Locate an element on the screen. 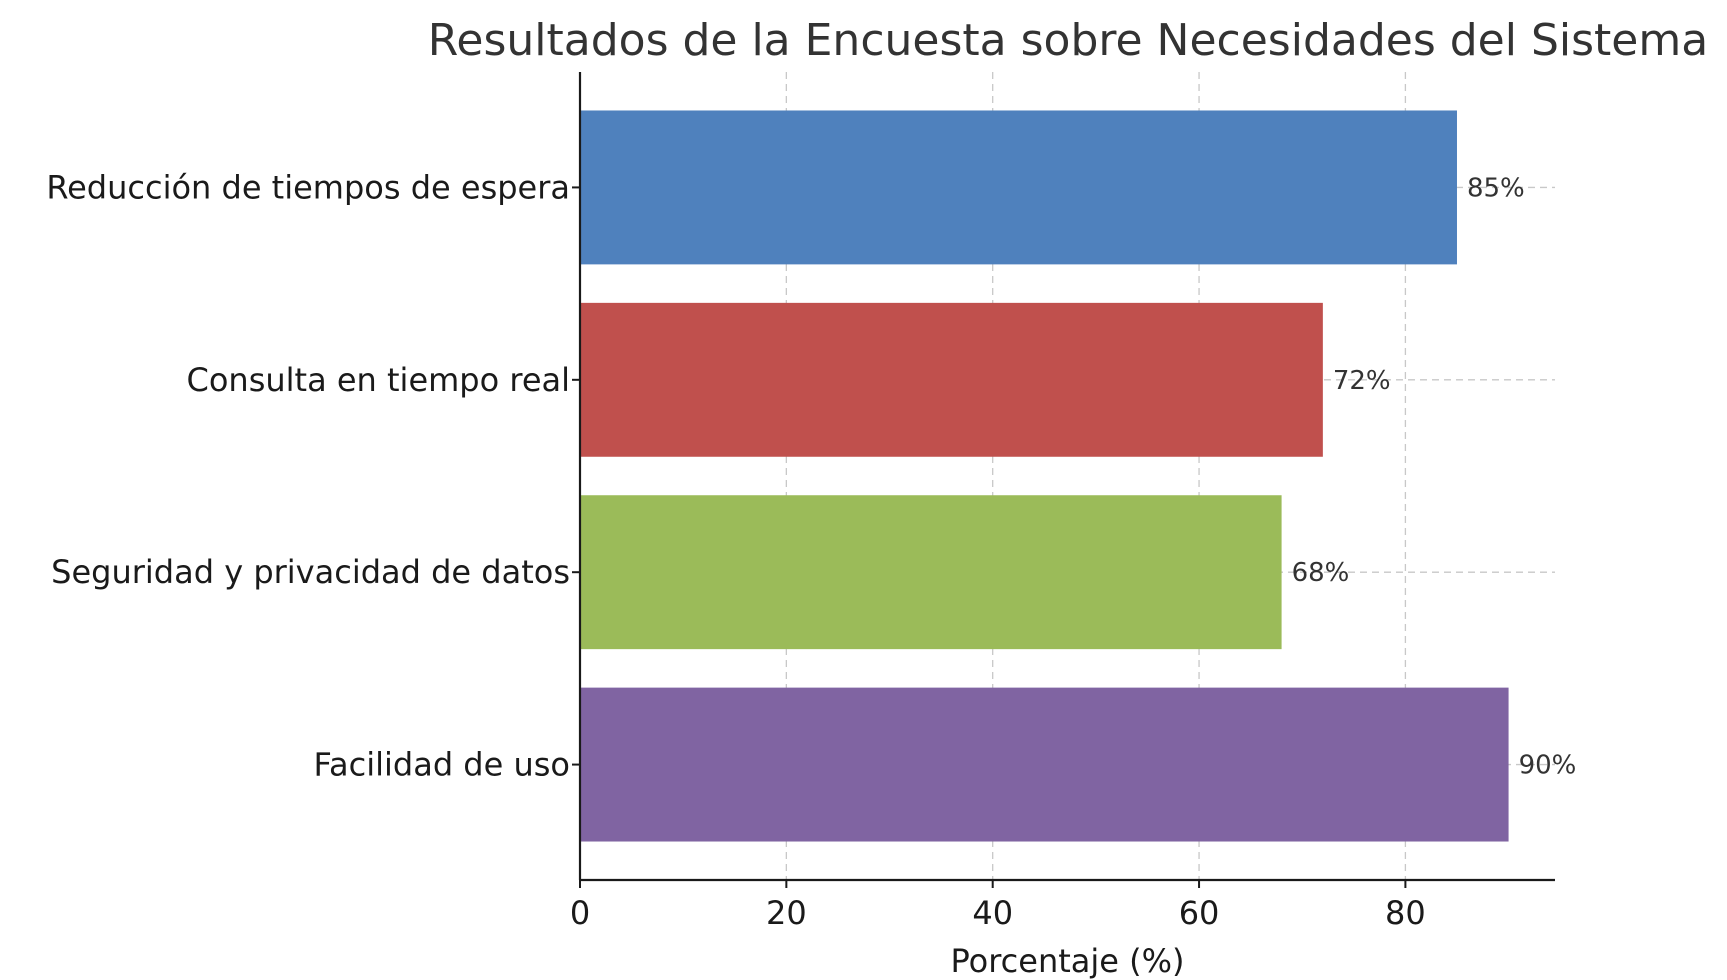  data-labels: 85% 72% 68% 90% is located at coordinates (1434, 476).